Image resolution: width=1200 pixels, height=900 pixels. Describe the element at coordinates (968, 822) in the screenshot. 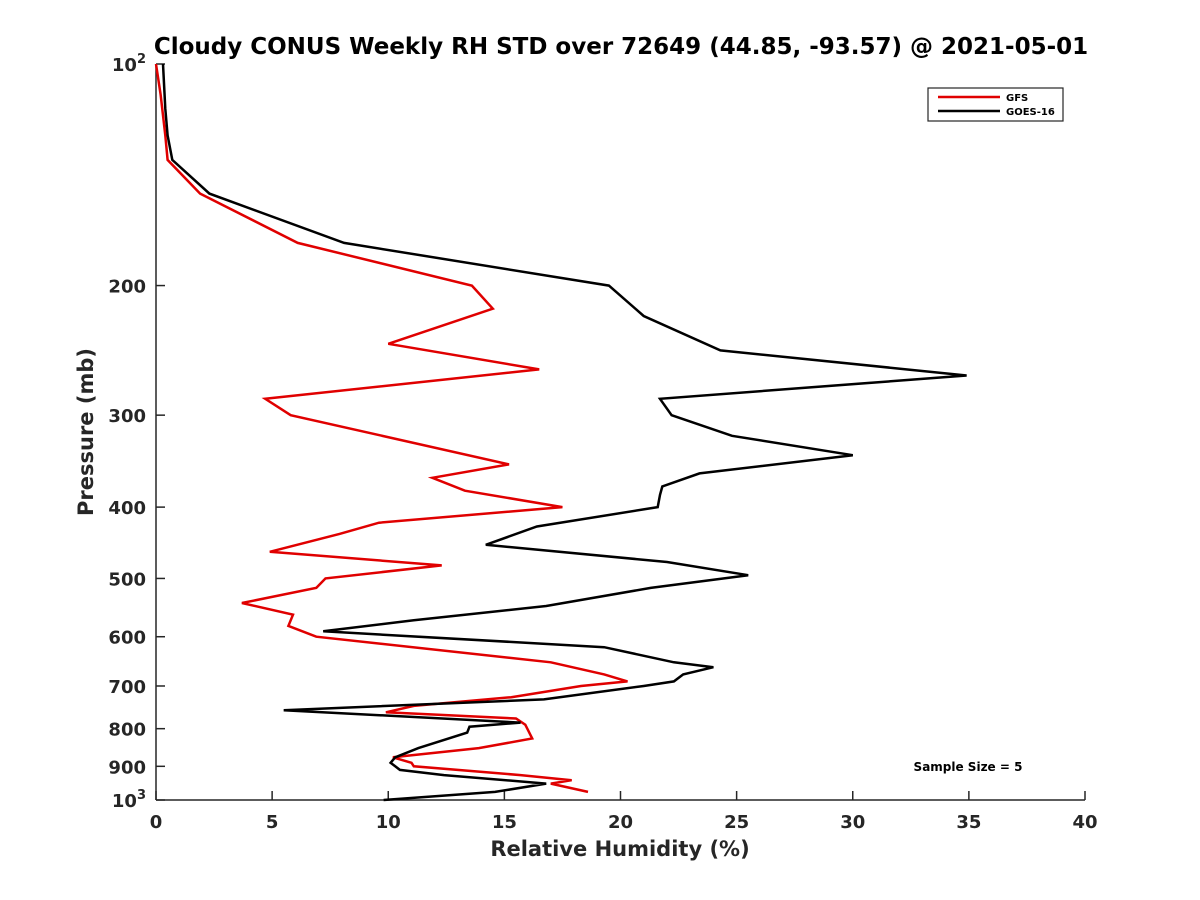

I see `x-tick-label: 35` at that location.